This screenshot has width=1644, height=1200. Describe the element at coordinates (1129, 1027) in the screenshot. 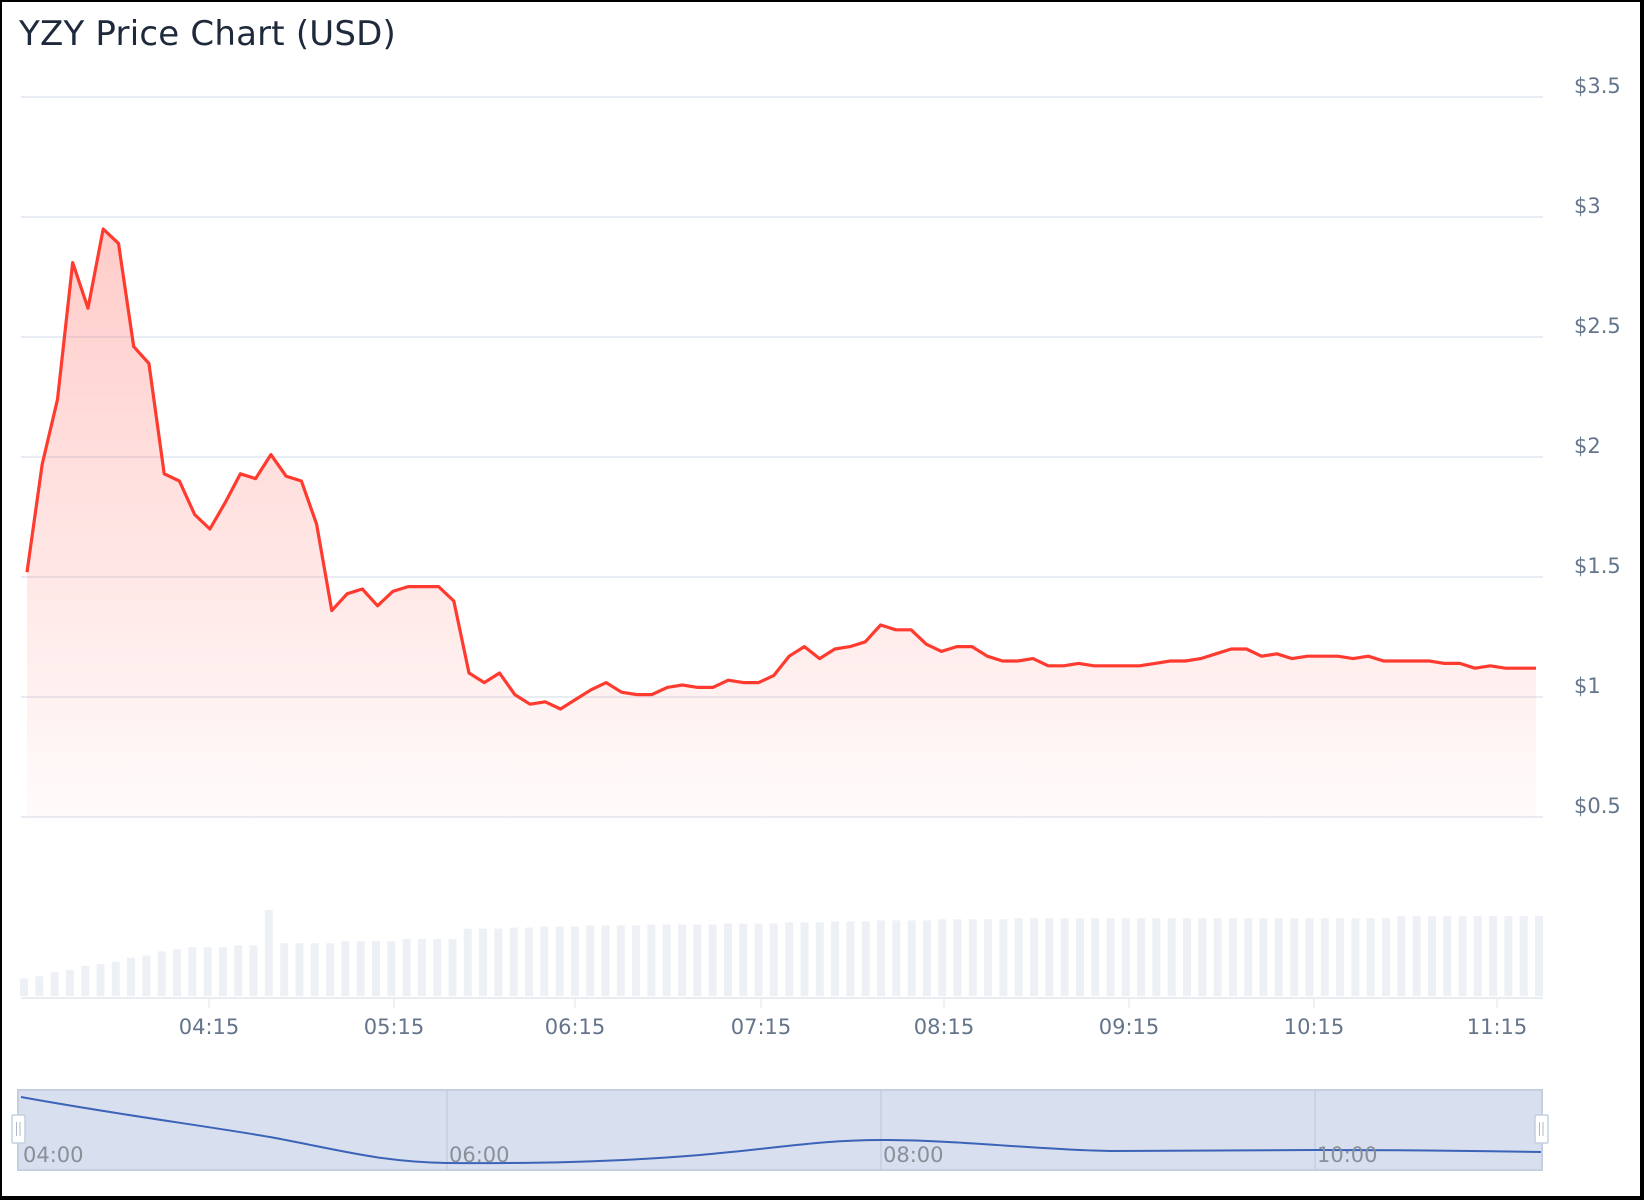

I see `x-tick-label: 09:15` at that location.